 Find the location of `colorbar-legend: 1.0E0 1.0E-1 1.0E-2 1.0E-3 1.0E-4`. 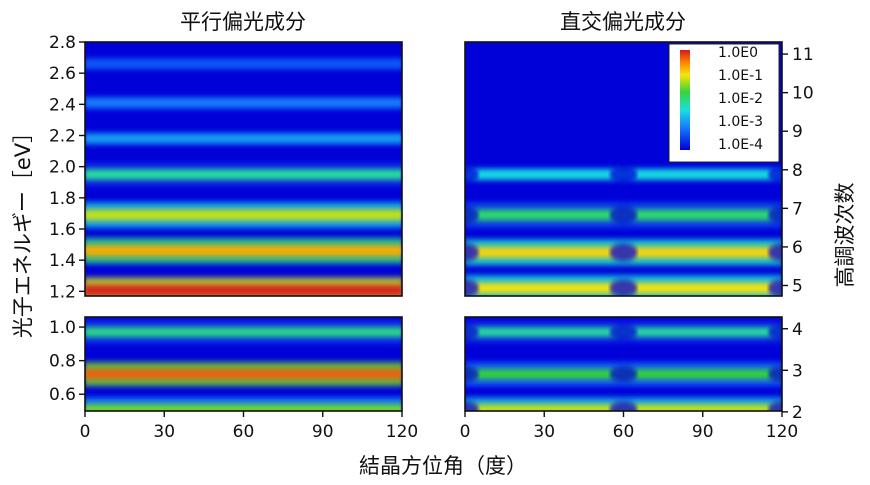

colorbar-legend: 1.0E0 1.0E-1 1.0E-2 1.0E-3 1.0E-4 is located at coordinates (724, 103).